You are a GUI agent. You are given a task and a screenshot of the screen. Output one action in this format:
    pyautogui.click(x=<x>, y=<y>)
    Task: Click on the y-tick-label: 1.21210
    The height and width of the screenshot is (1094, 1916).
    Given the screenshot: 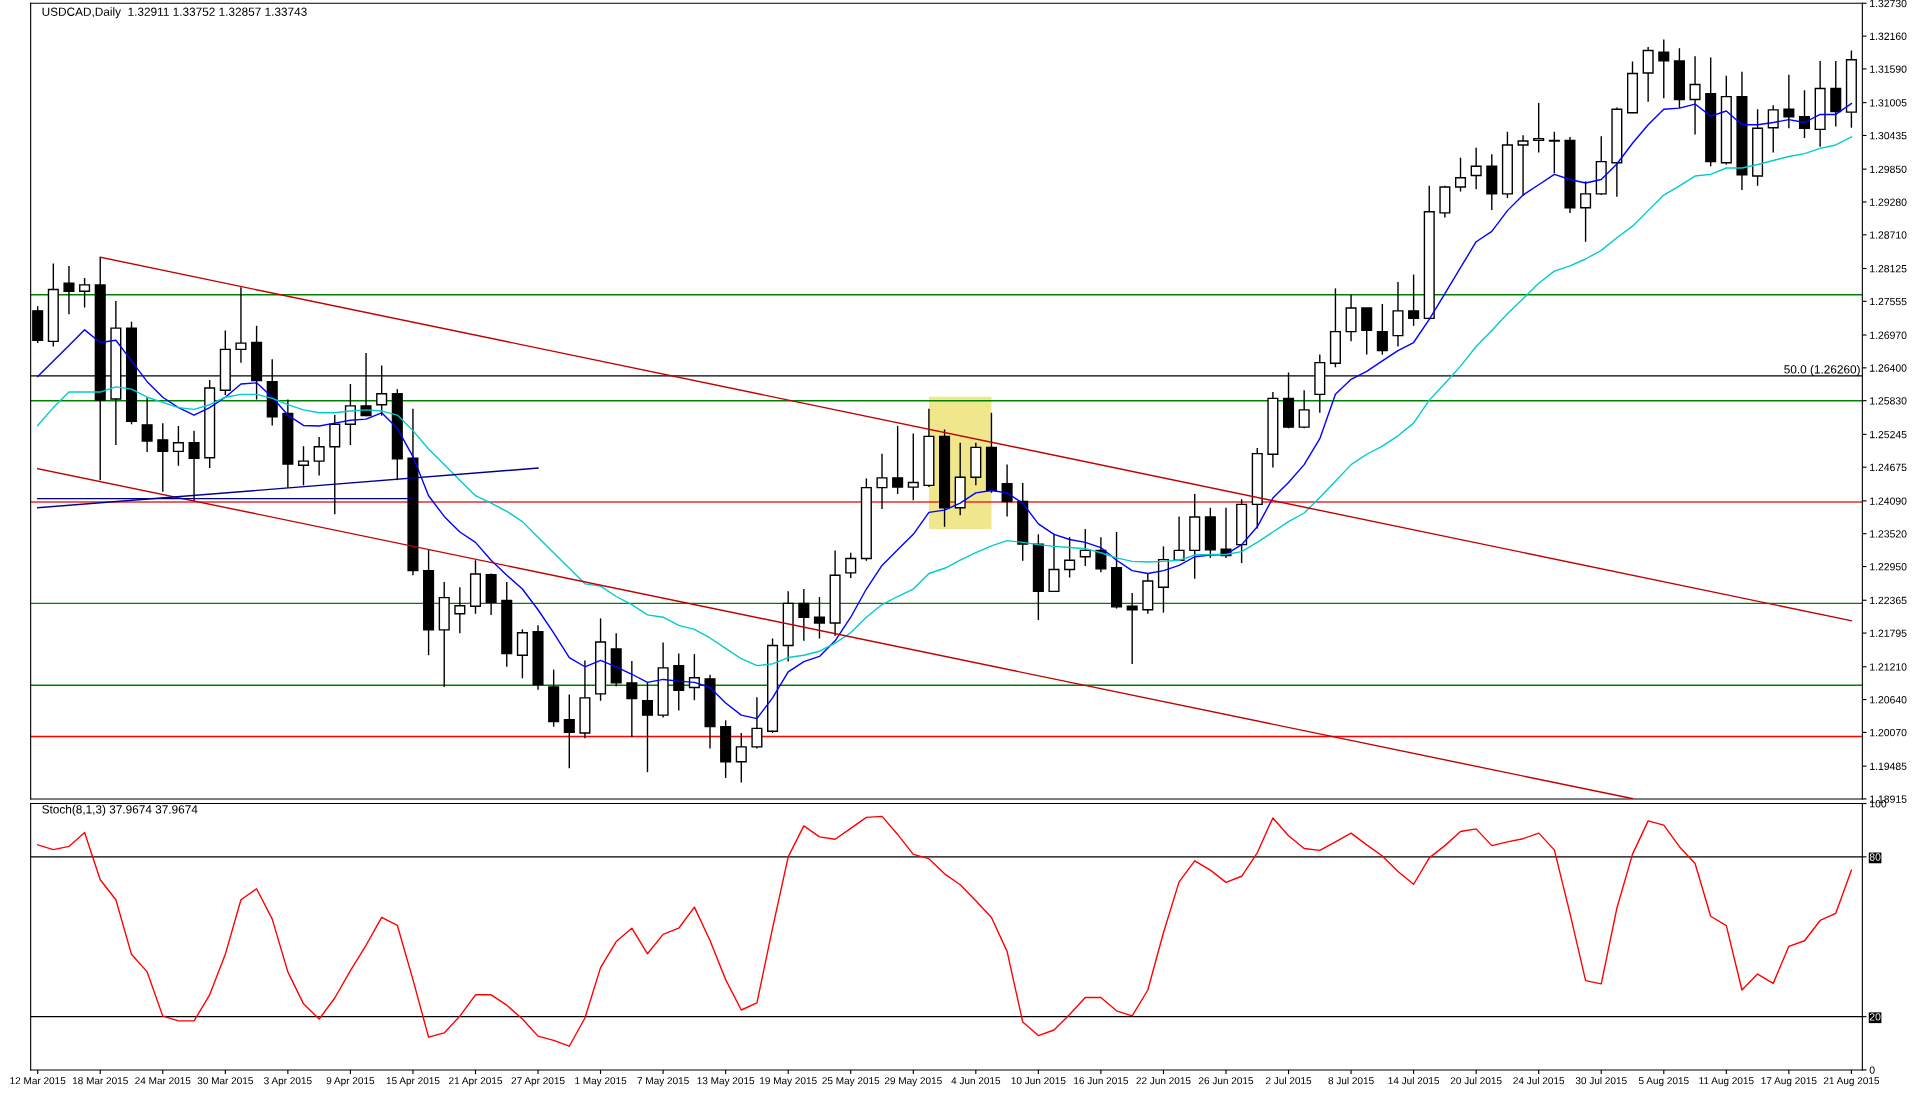 What is the action you would take?
    pyautogui.click(x=1888, y=667)
    